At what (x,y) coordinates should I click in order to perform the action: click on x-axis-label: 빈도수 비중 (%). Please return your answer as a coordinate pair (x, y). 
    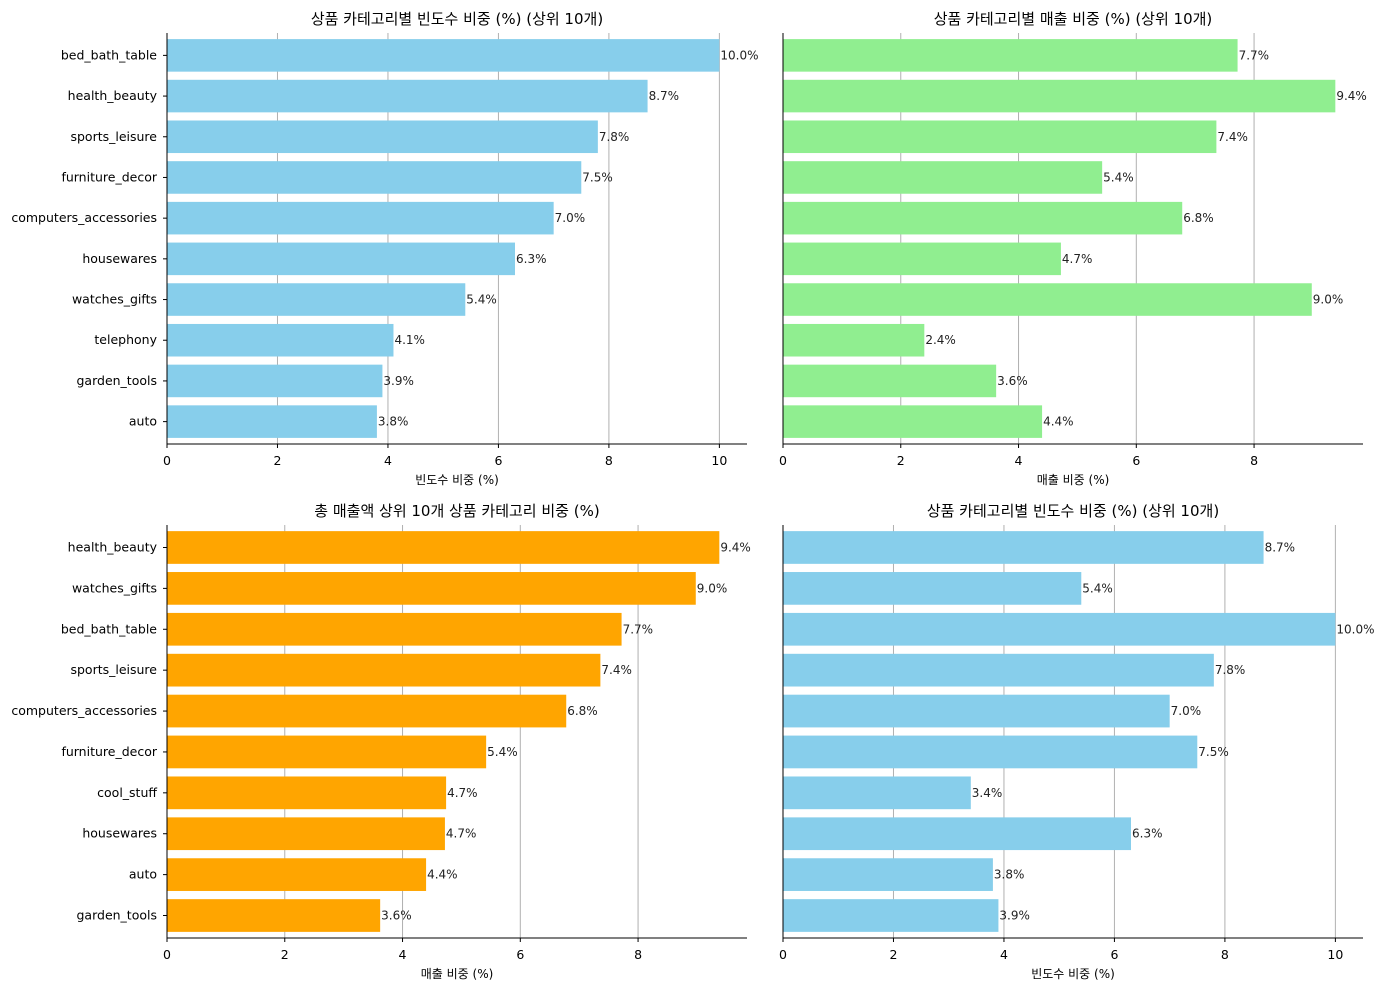
    Looking at the image, I should click on (457, 480).